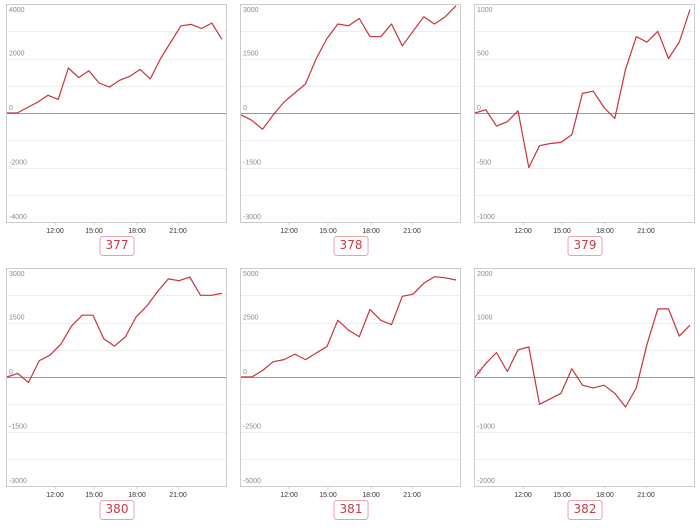  I want to click on y-tick-label: -2500, so click(252, 427).